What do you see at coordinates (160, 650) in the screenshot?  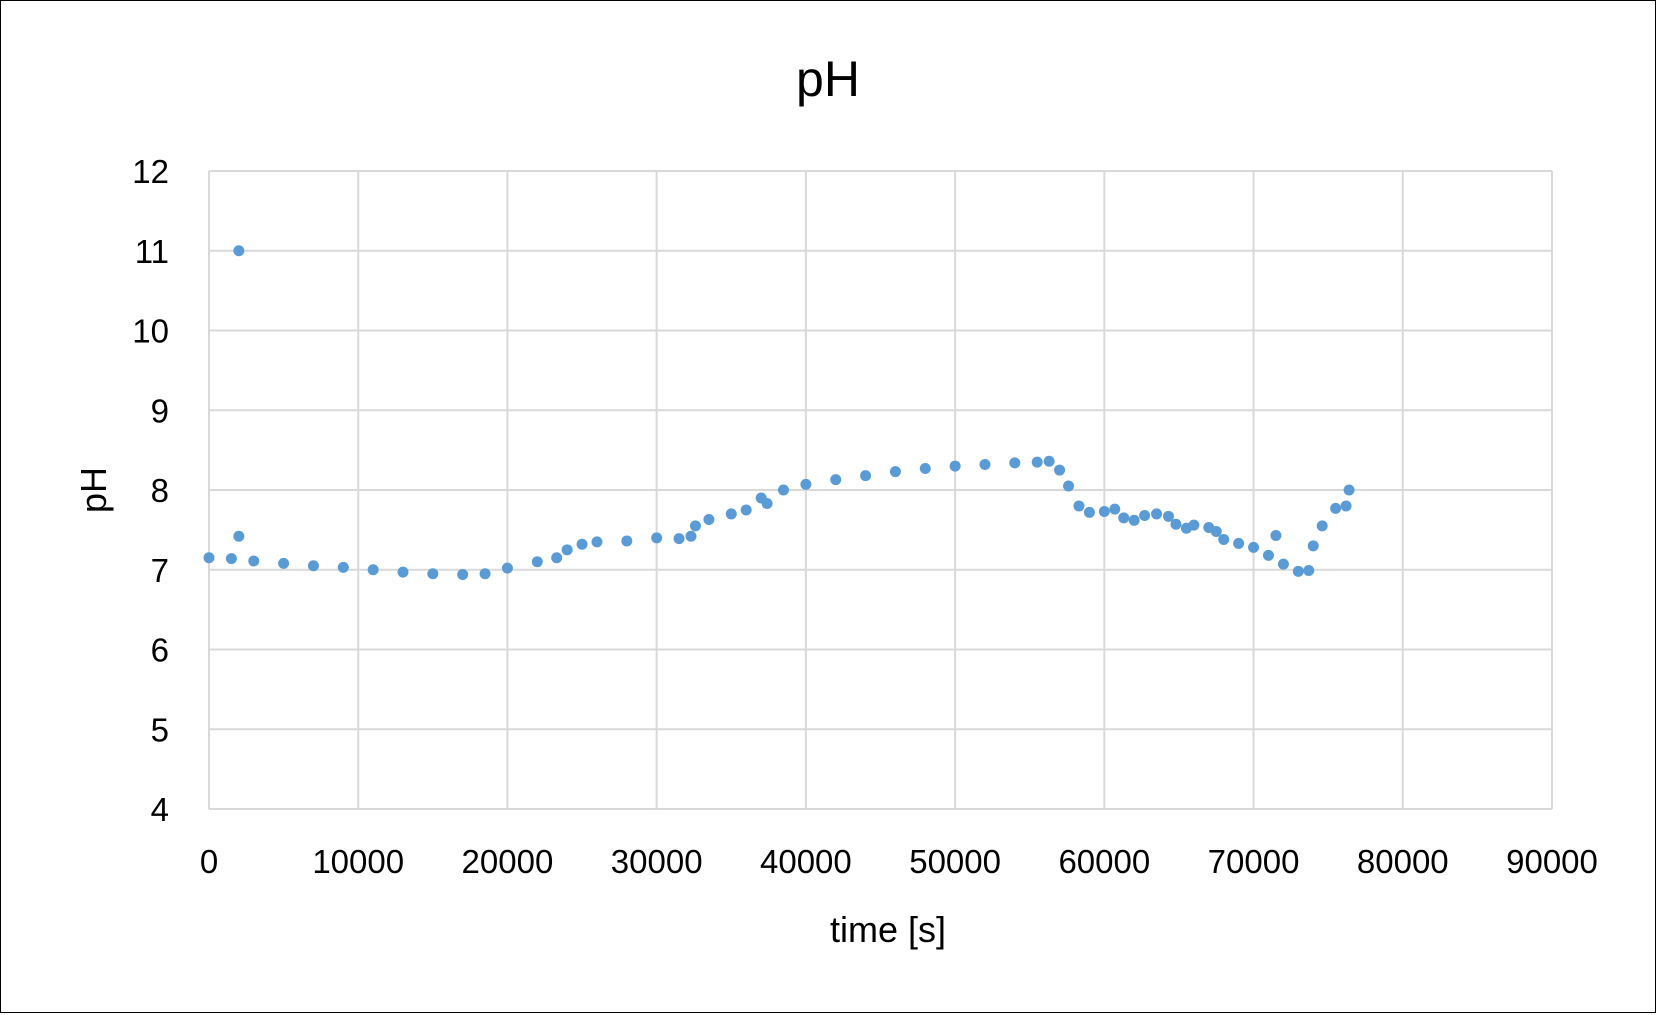 I see `y-tick-label: 6` at bounding box center [160, 650].